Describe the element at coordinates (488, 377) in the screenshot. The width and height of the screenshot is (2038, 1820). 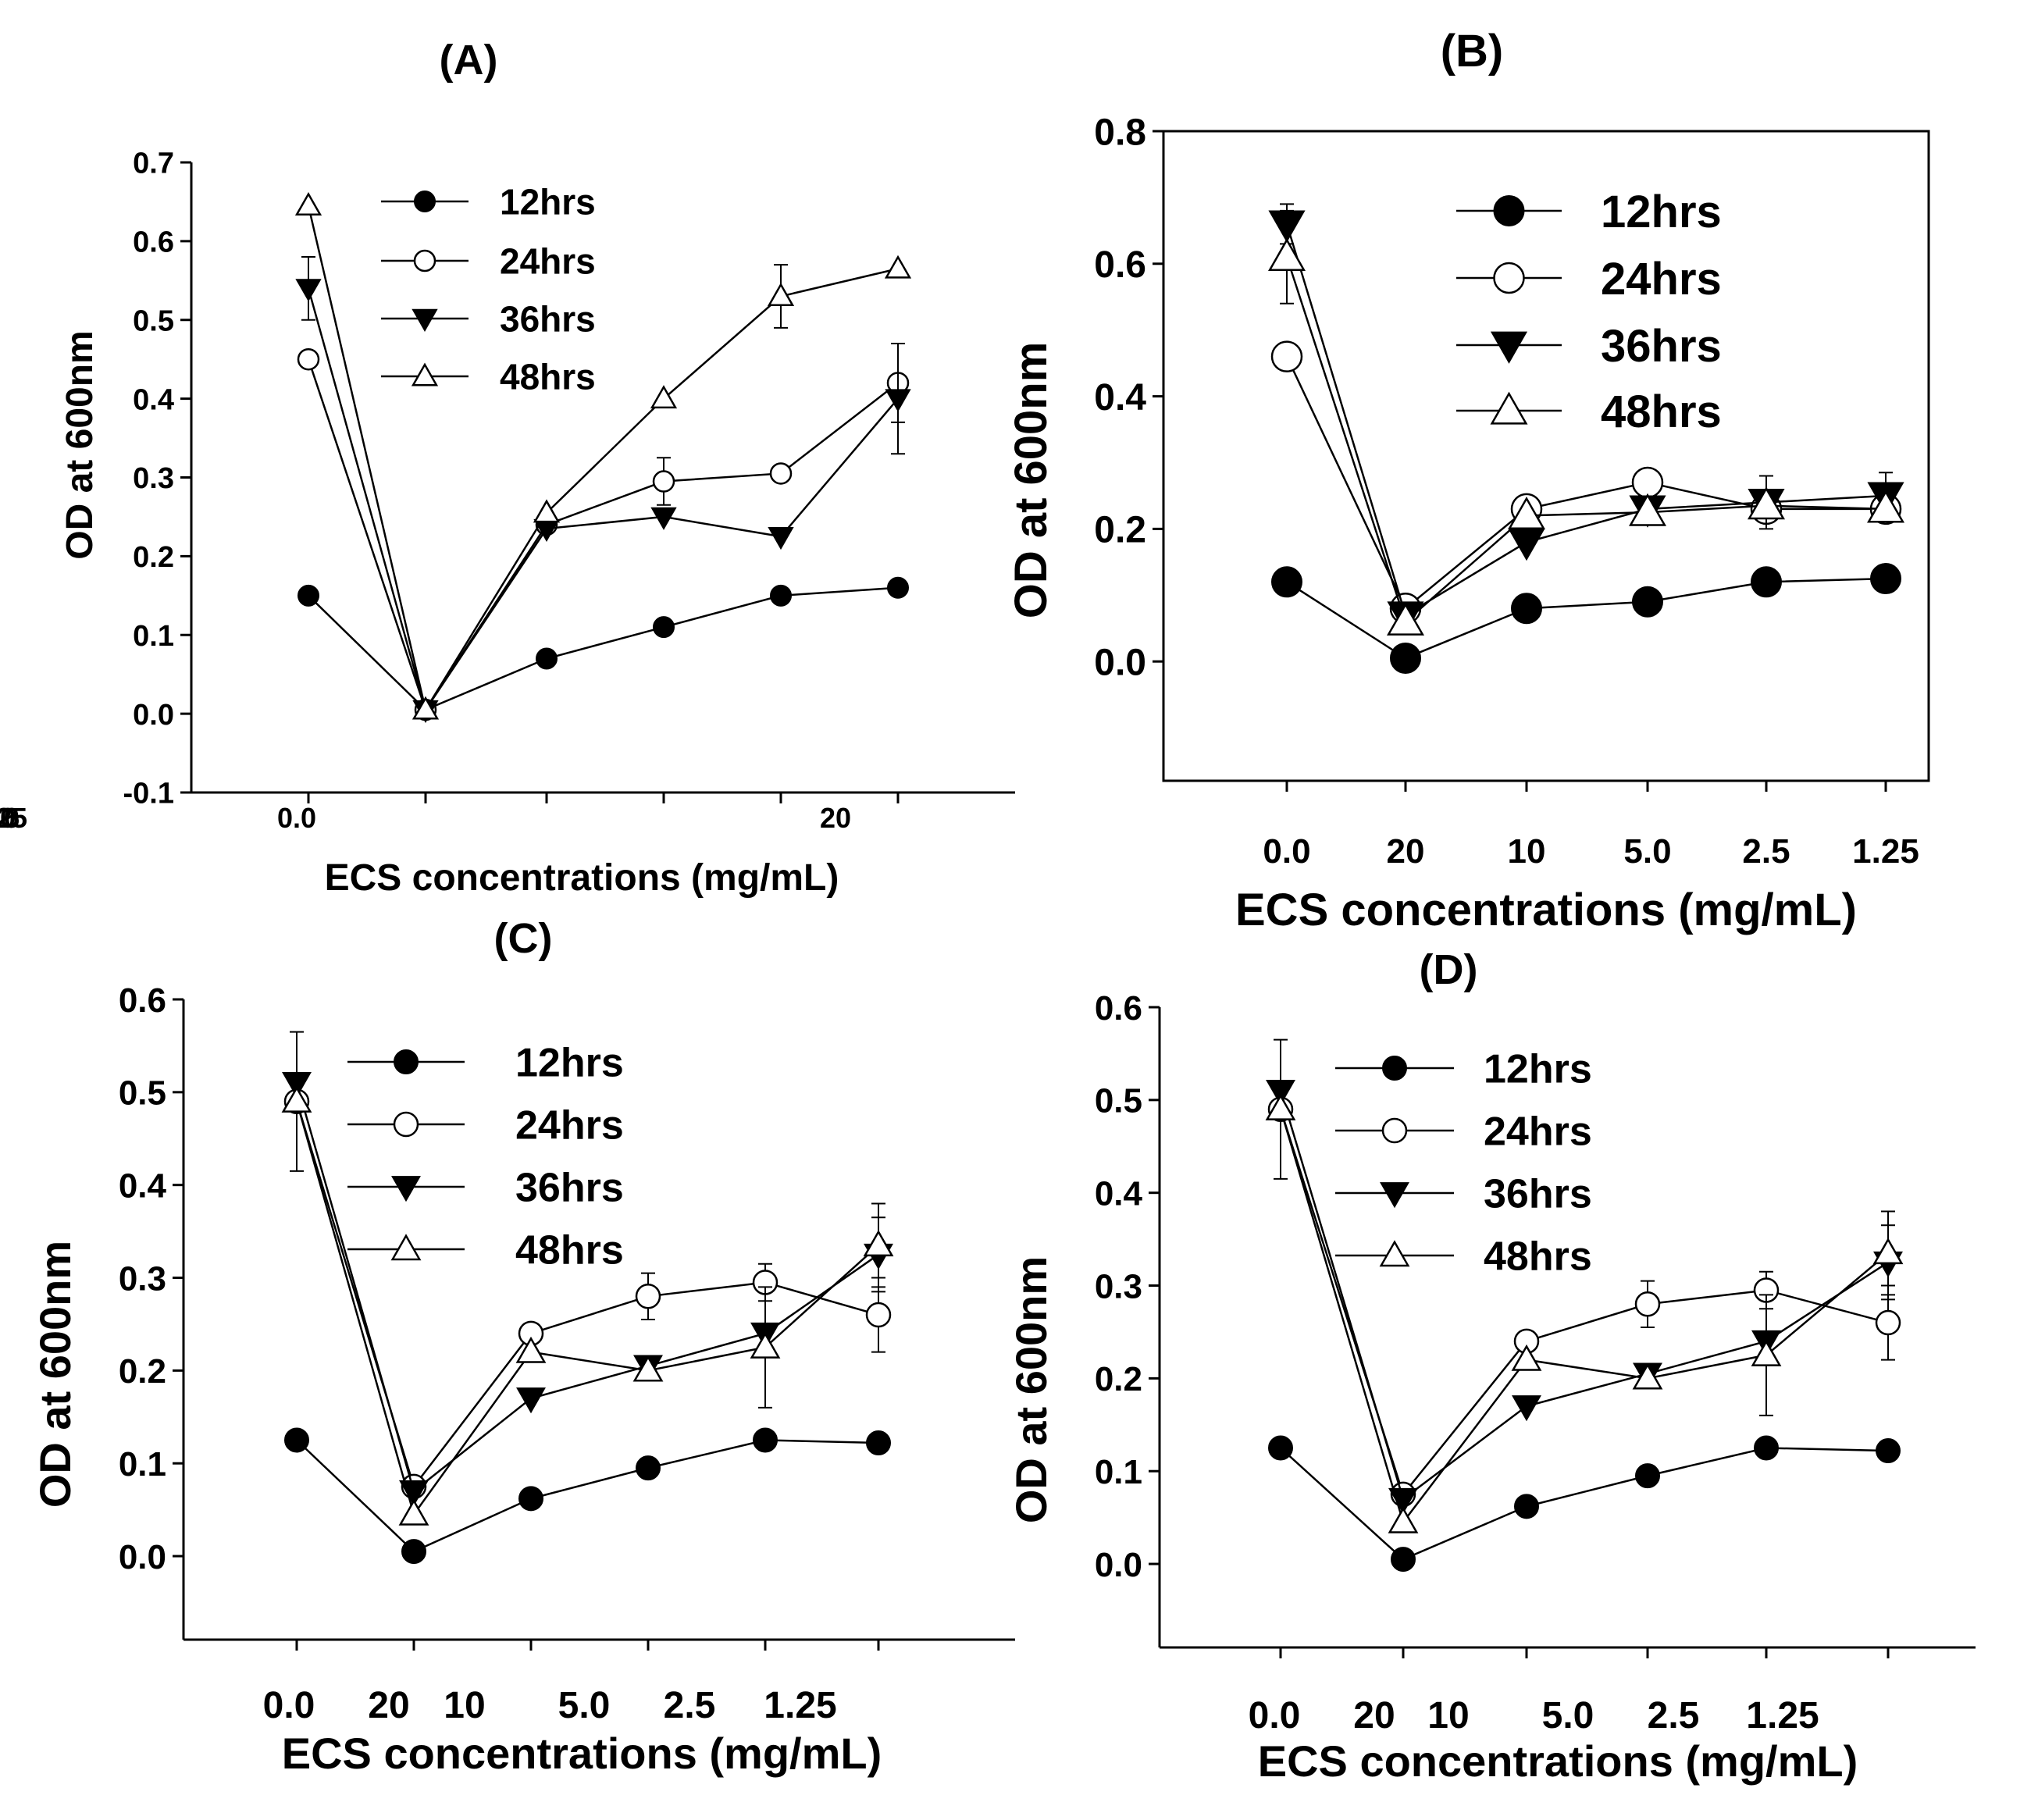
I see `legend-entry-48hrs: 48hrs` at that location.